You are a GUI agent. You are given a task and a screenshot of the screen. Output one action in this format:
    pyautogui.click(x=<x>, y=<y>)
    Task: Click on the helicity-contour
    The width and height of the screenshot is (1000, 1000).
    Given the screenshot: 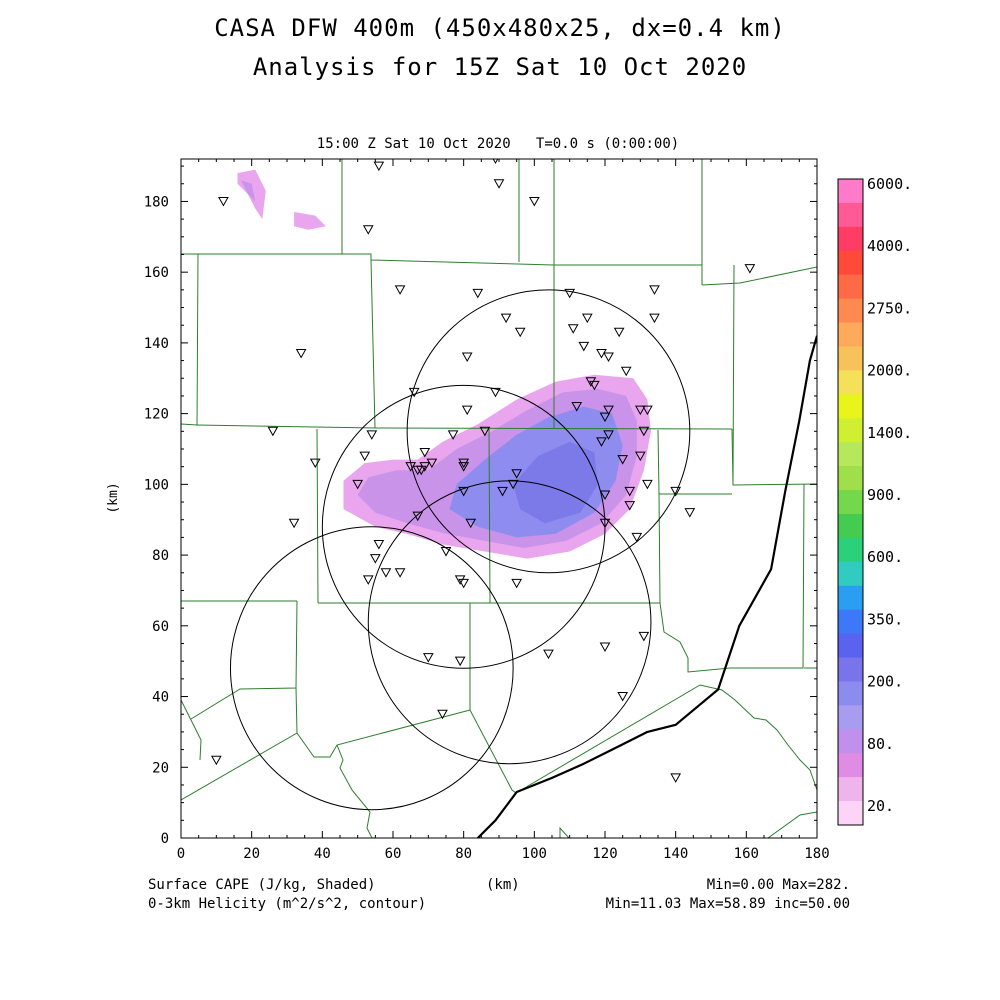 What is the action you would take?
    pyautogui.click(x=371, y=668)
    